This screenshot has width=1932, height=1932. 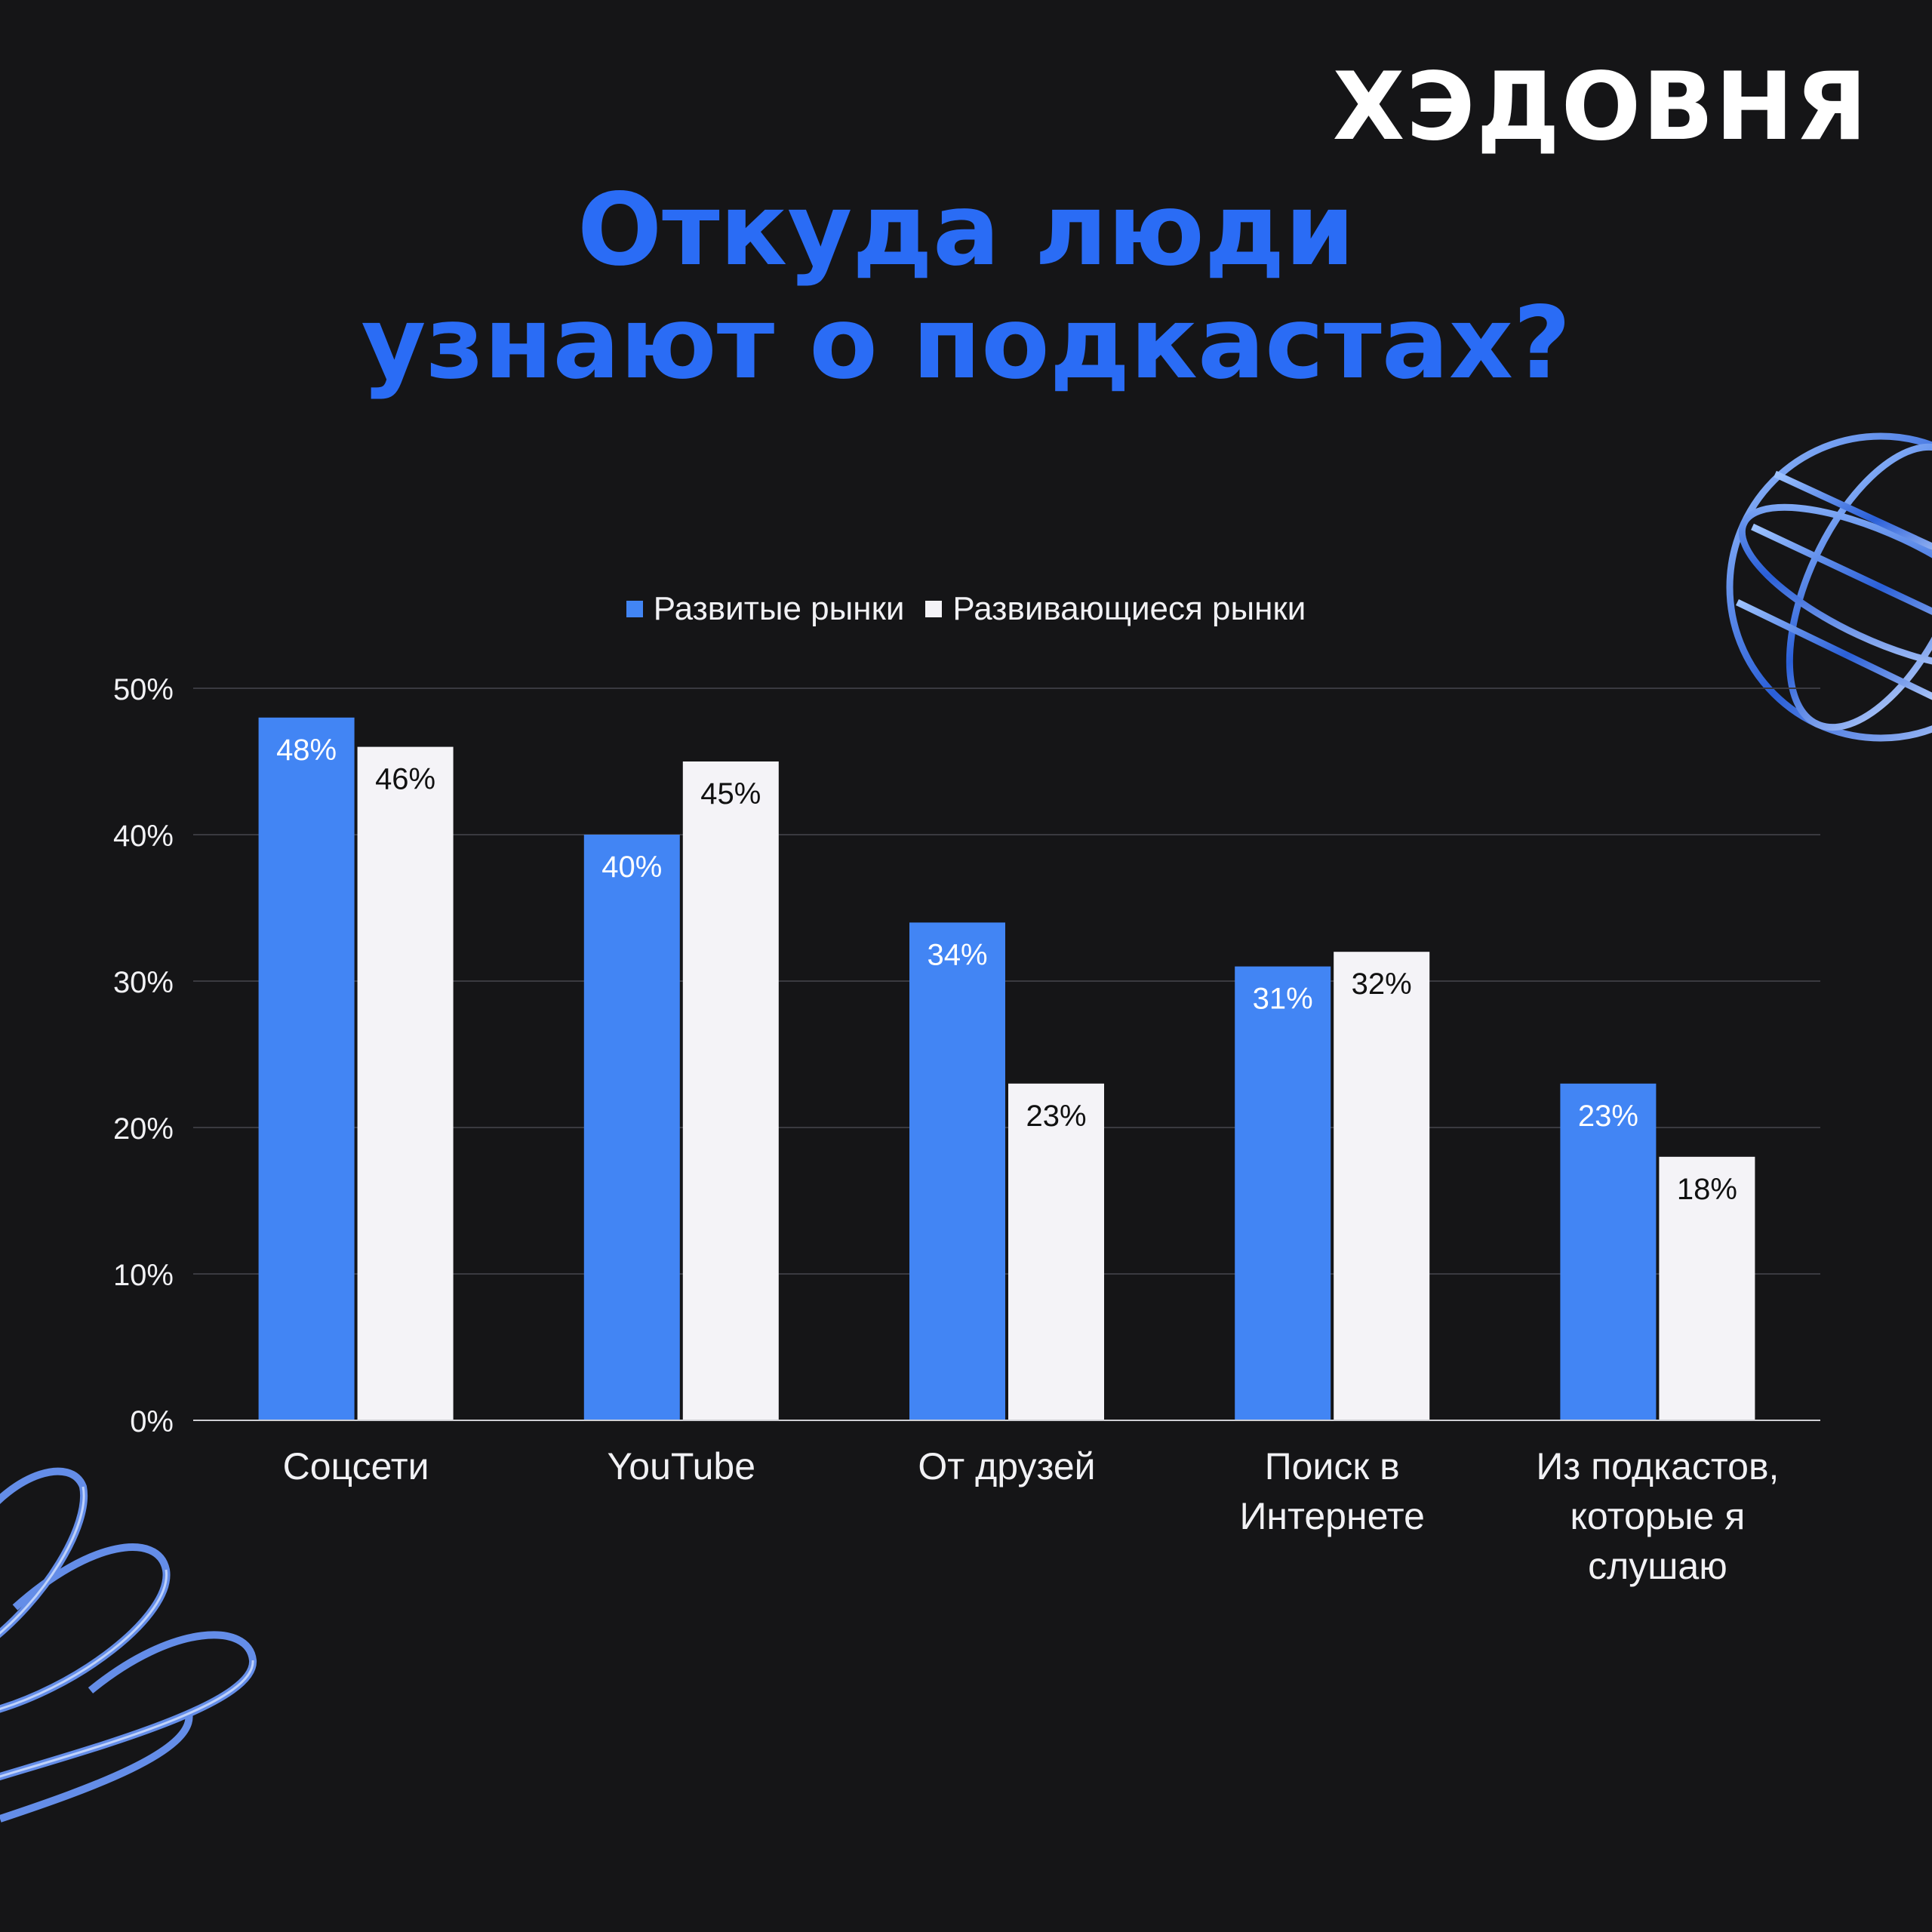 What do you see at coordinates (1657, 1566) in the screenshot?
I see `x-tick-label: слушаю` at bounding box center [1657, 1566].